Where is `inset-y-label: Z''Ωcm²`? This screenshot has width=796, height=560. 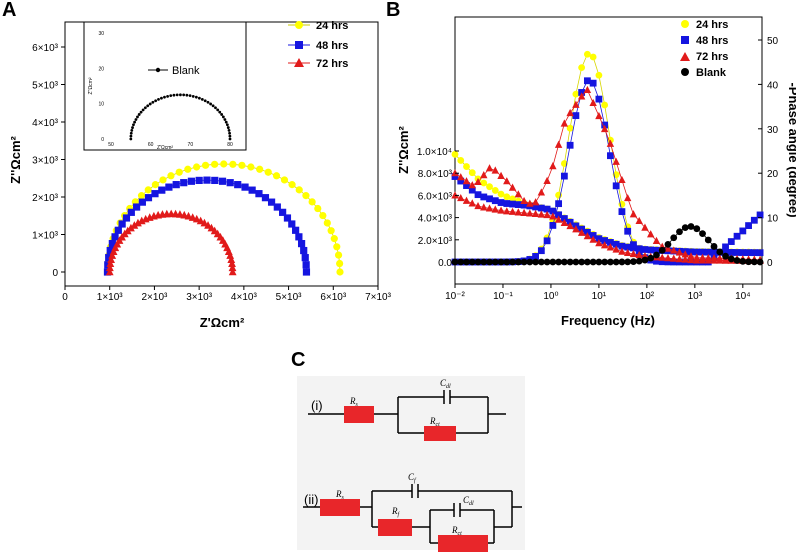 inset-y-label: Z''Ωcm² is located at coordinates (91, 85).